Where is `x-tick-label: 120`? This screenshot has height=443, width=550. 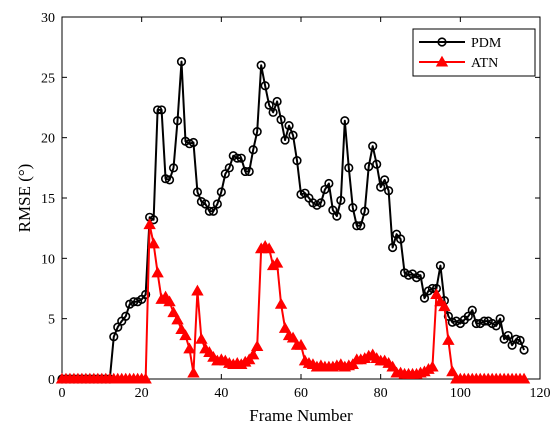 x-tick-label: 120 is located at coordinates (540, 393).